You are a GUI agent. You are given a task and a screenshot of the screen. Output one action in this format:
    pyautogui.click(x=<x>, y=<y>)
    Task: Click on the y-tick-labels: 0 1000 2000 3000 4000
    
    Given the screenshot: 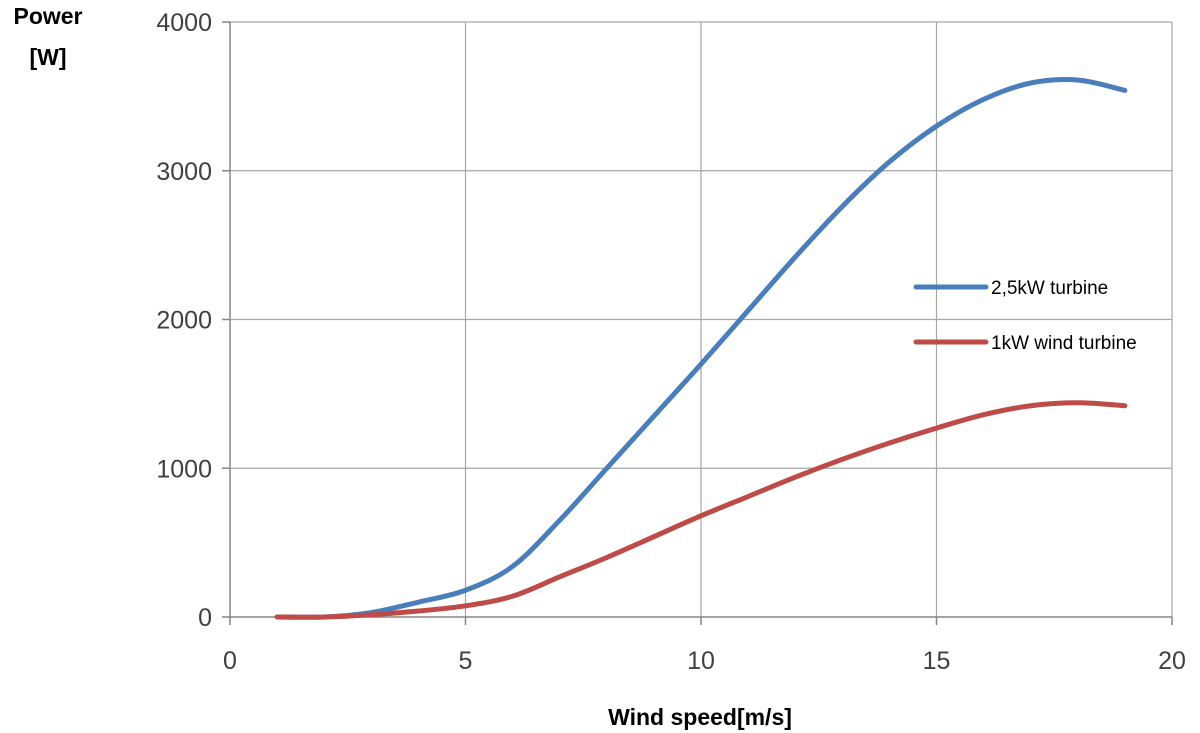 What is the action you would take?
    pyautogui.click(x=184, y=320)
    